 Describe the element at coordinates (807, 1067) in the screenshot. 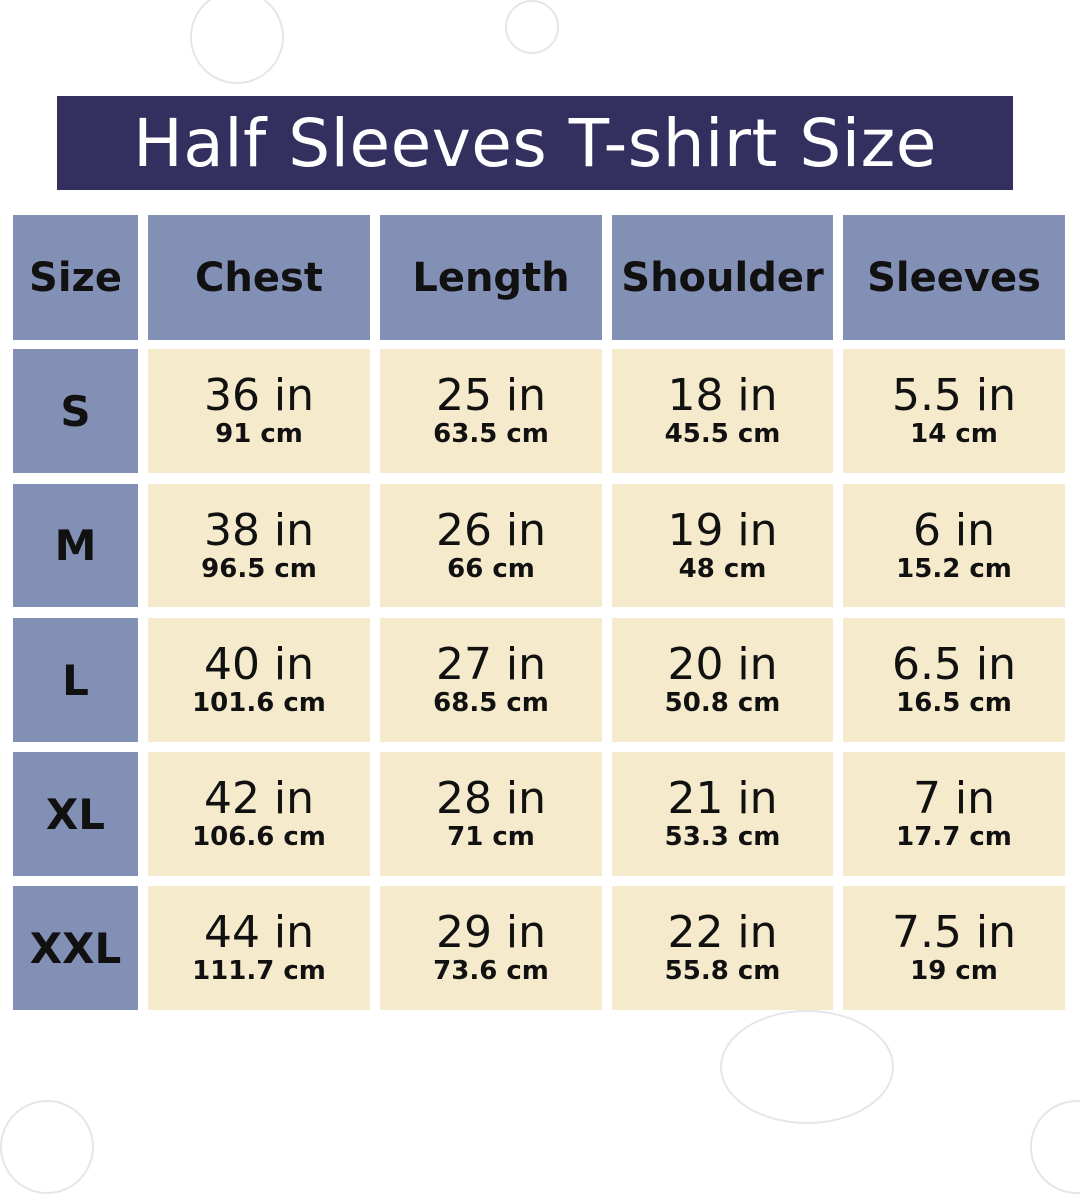

I see `sheep-doodle` at that location.